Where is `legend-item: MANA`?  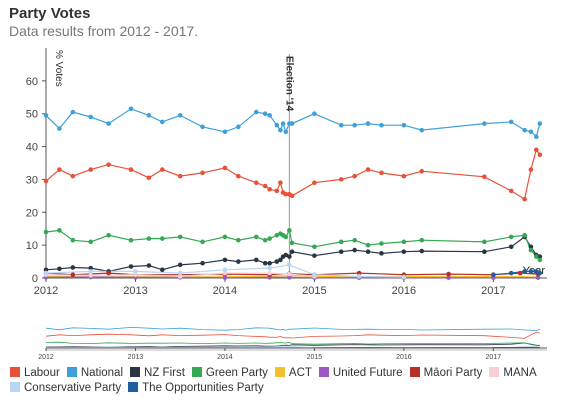 legend-item: MANA is located at coordinates (513, 373).